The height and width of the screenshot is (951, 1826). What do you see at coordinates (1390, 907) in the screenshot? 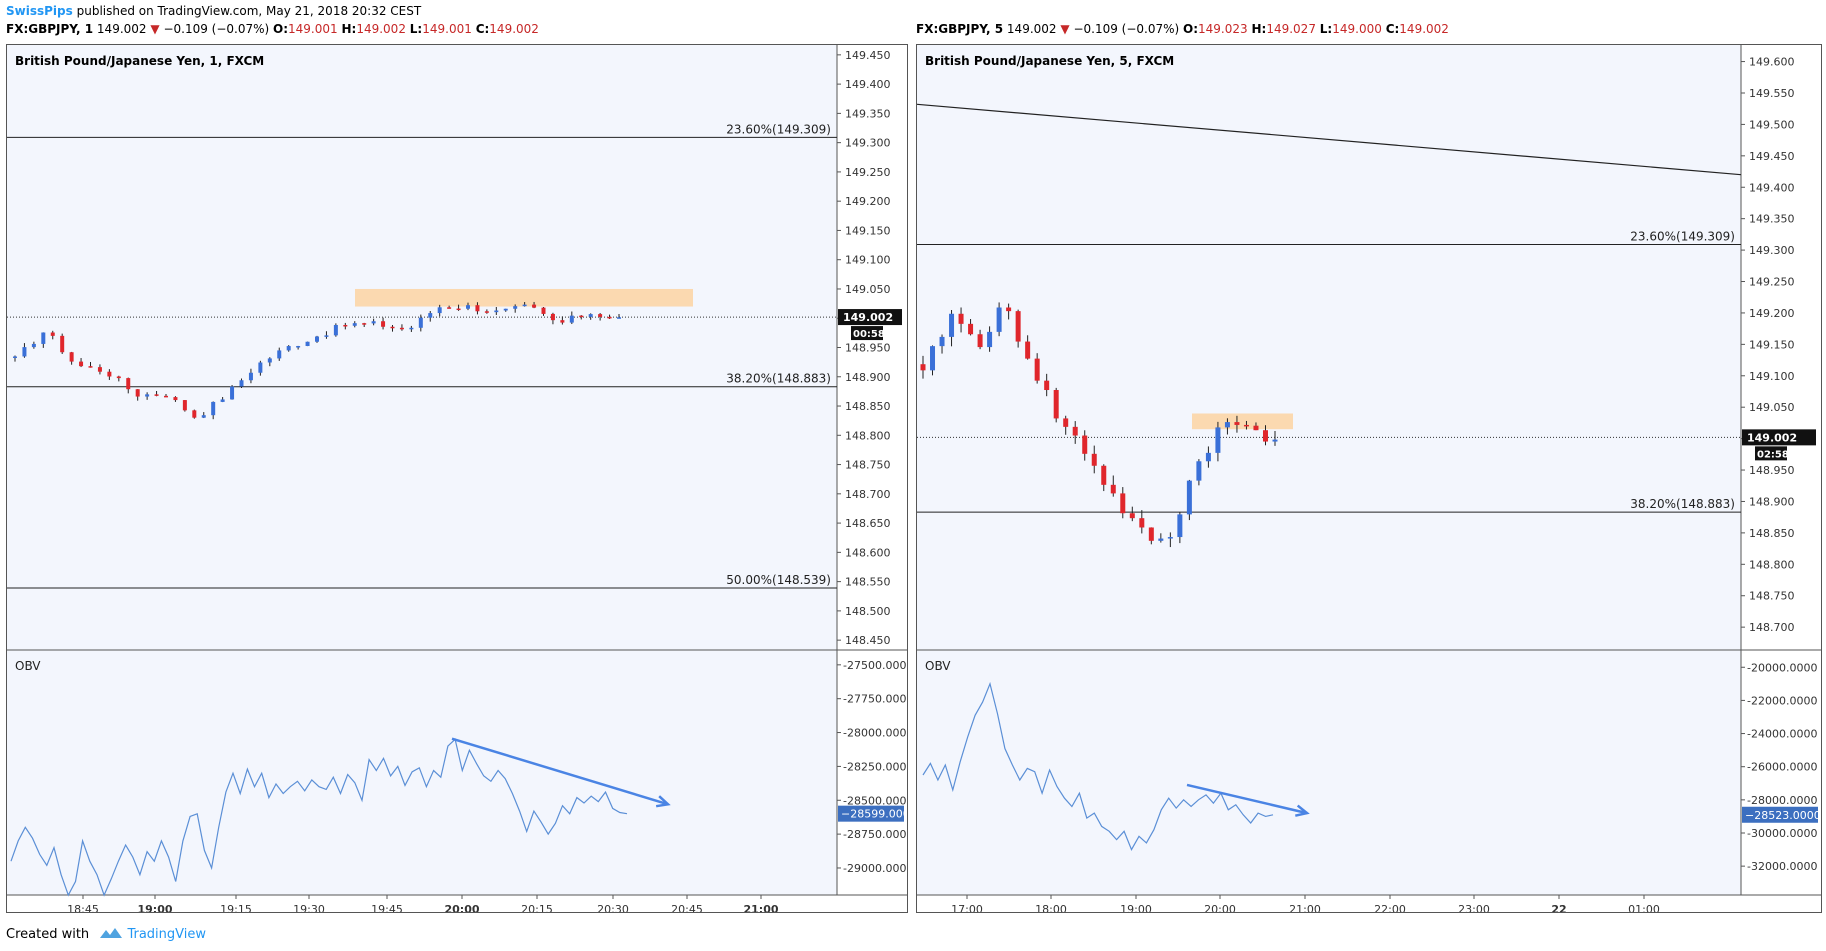
I see `time-tick-label: 22:00` at bounding box center [1390, 907].